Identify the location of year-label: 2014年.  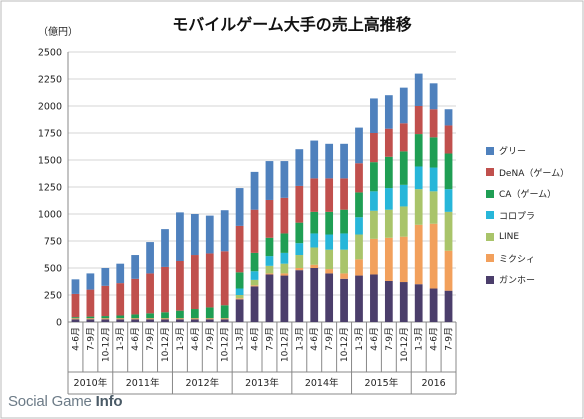
(322, 383).